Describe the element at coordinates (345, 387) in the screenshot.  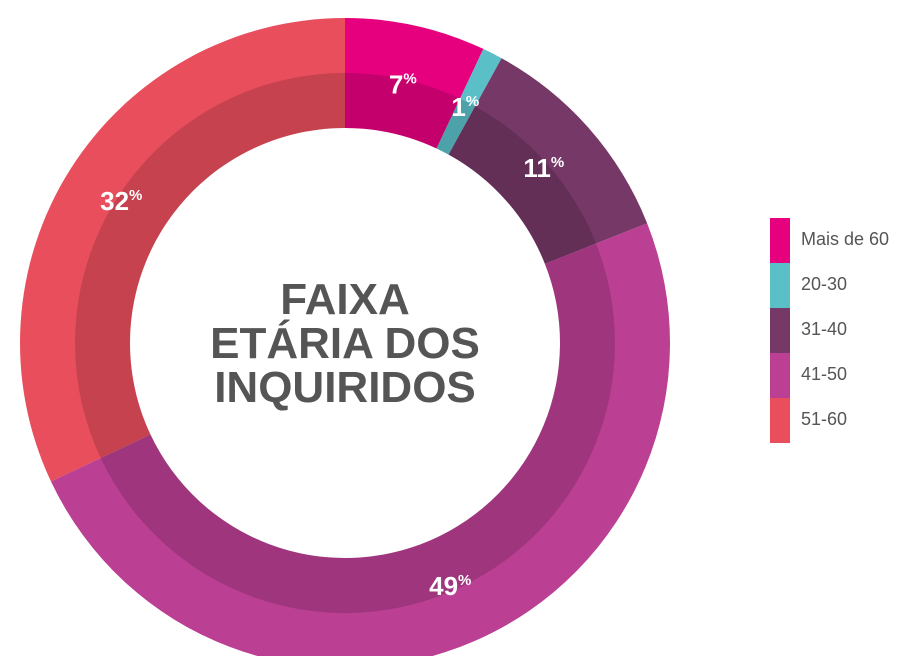
I see `title-line: INQUIRIDOS` at that location.